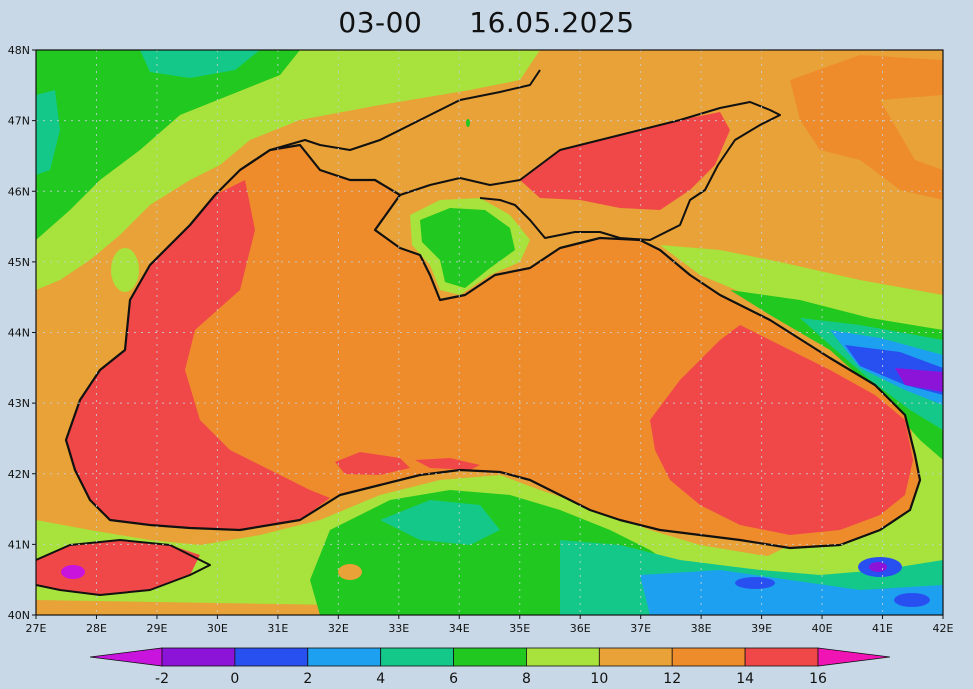  I want to click on azov-coastline, so click(590, 171).